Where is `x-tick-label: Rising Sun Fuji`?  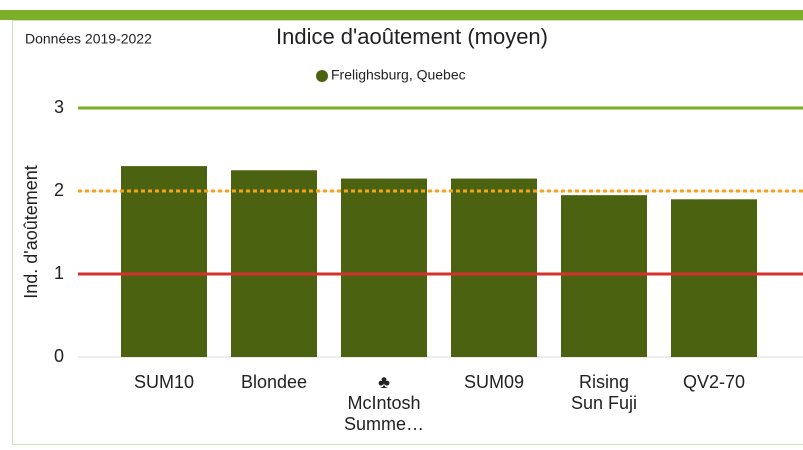 x-tick-label: Rising Sun Fuji is located at coordinates (604, 392).